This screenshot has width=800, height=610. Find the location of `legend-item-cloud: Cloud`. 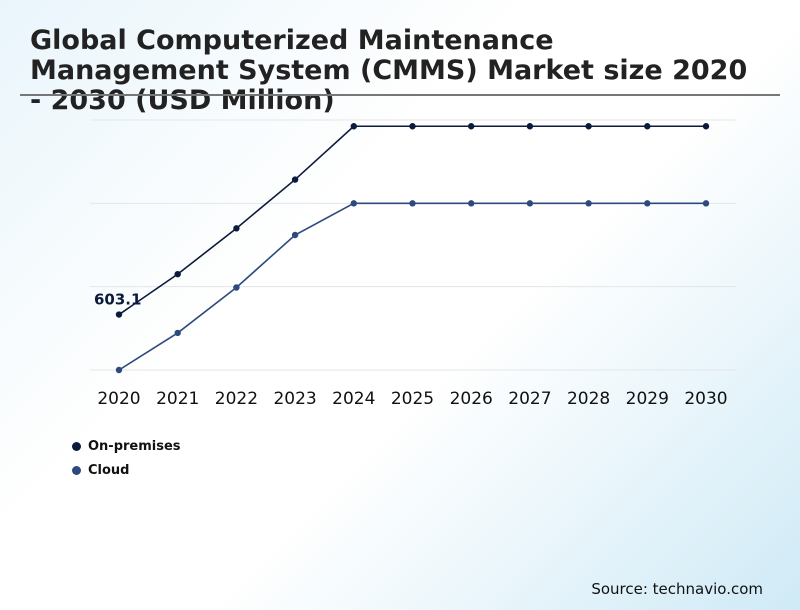

legend-item-cloud: Cloud is located at coordinates (126, 470).